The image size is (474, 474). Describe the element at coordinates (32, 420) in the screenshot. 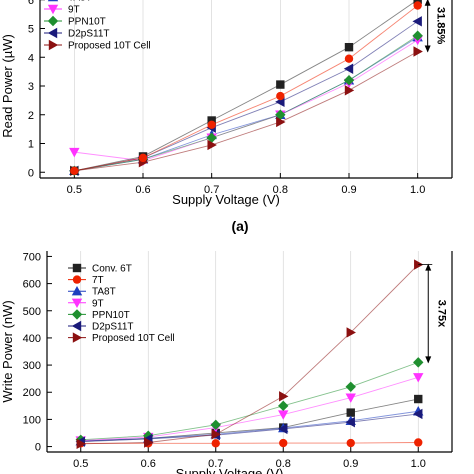

I see `y-tick-label: 100` at that location.